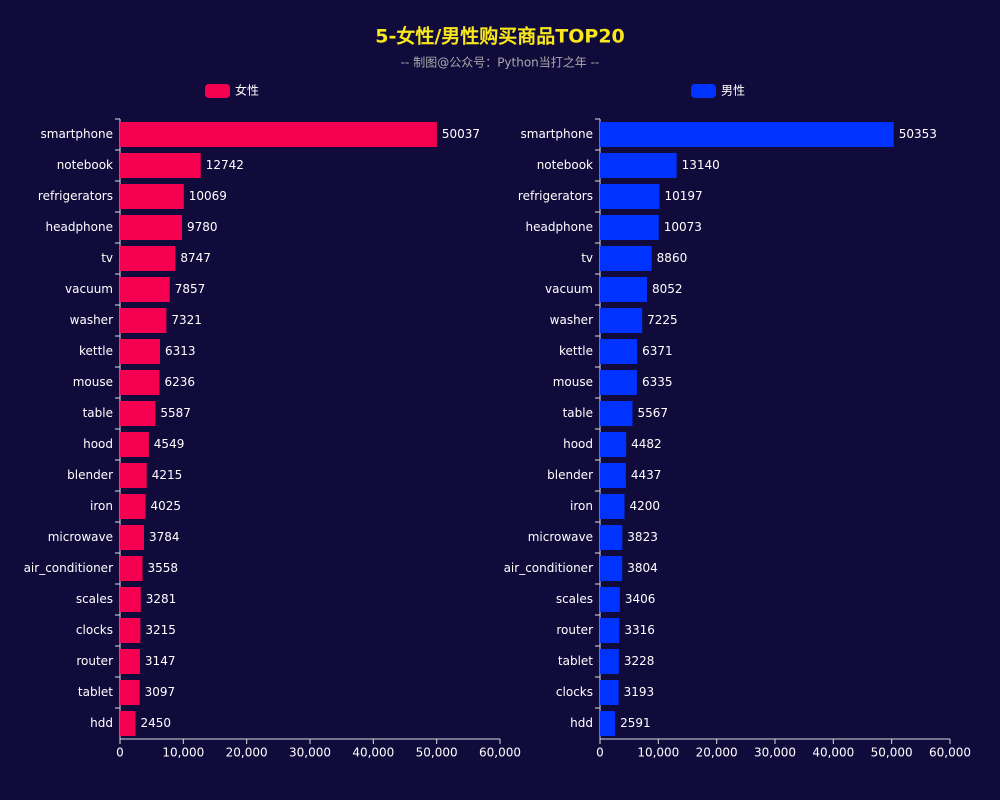 This screenshot has height=800, width=1000. Describe the element at coordinates (202, 227) in the screenshot. I see `value-label: 9780` at that location.